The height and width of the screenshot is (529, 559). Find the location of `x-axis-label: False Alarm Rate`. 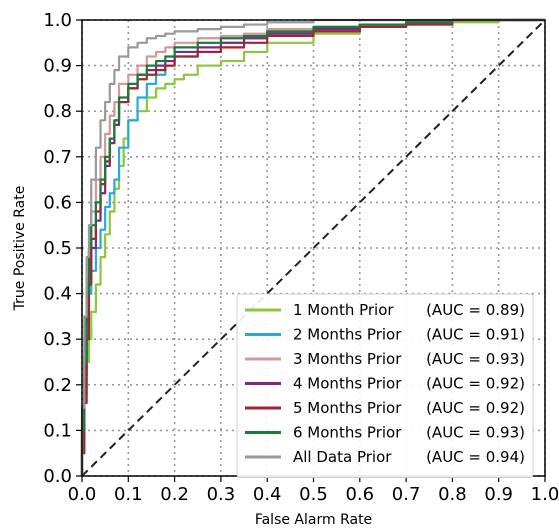

x-axis-label: False Alarm Rate is located at coordinates (313, 520).